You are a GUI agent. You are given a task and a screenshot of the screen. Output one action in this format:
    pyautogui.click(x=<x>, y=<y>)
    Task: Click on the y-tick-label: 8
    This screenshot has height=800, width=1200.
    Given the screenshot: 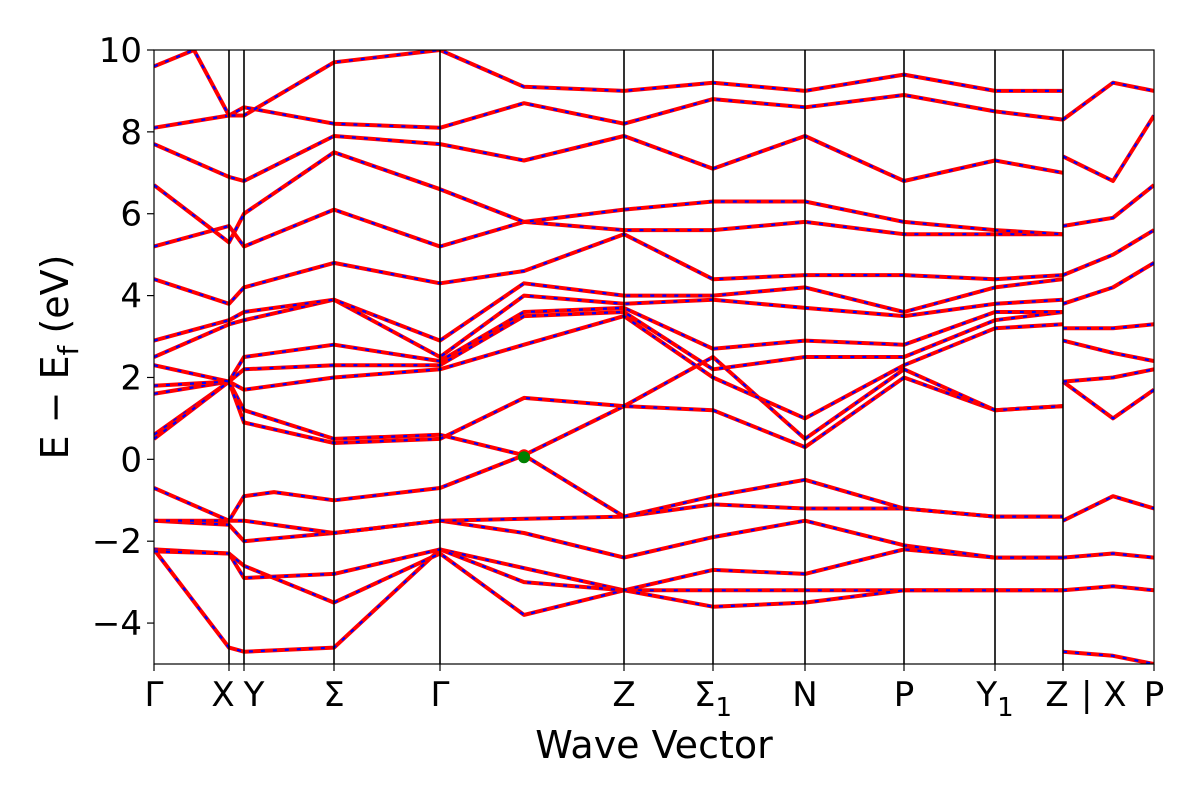 What is the action you would take?
    pyautogui.click(x=131, y=133)
    